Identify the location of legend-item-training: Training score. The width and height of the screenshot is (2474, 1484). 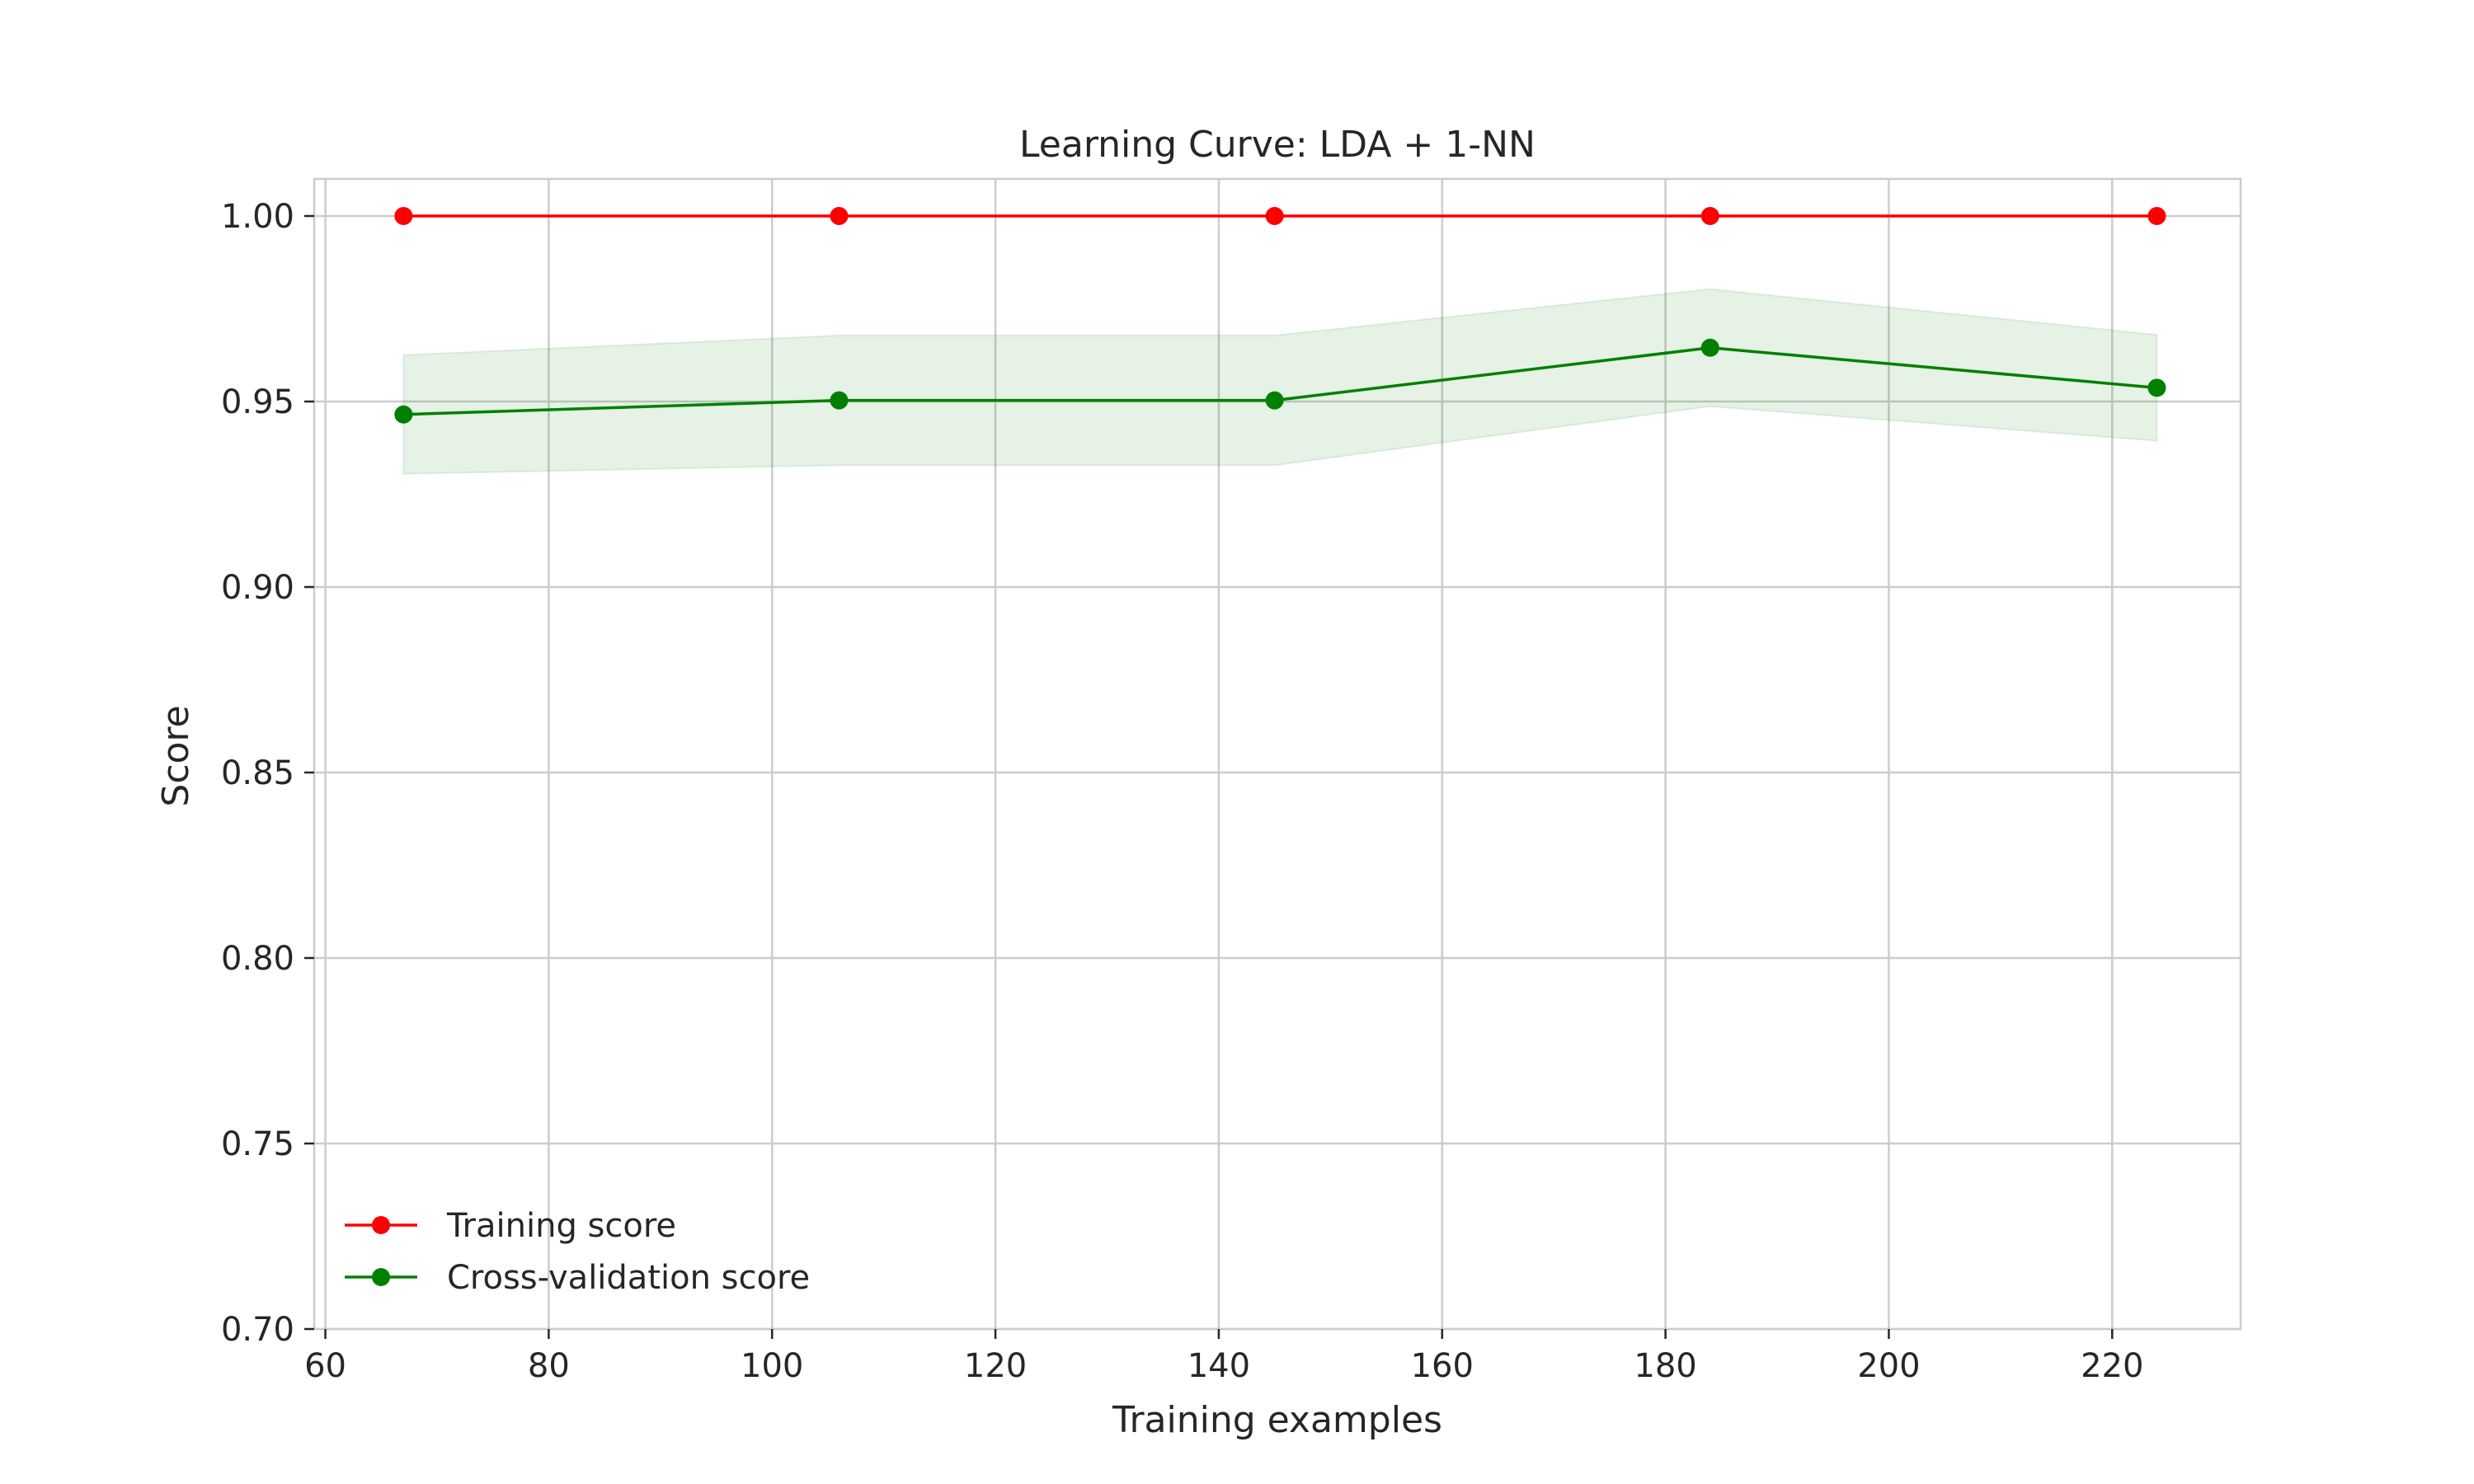
(510, 1226).